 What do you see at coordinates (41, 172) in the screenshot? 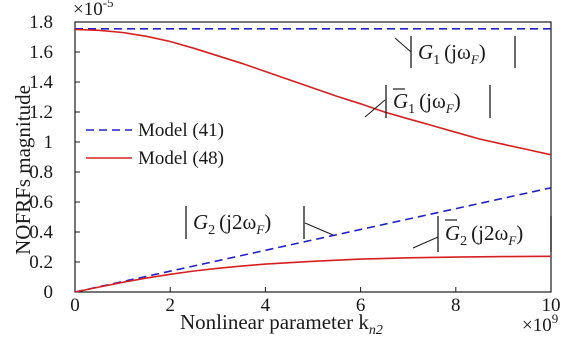
I see `y-tick-label: 0.8` at bounding box center [41, 172].